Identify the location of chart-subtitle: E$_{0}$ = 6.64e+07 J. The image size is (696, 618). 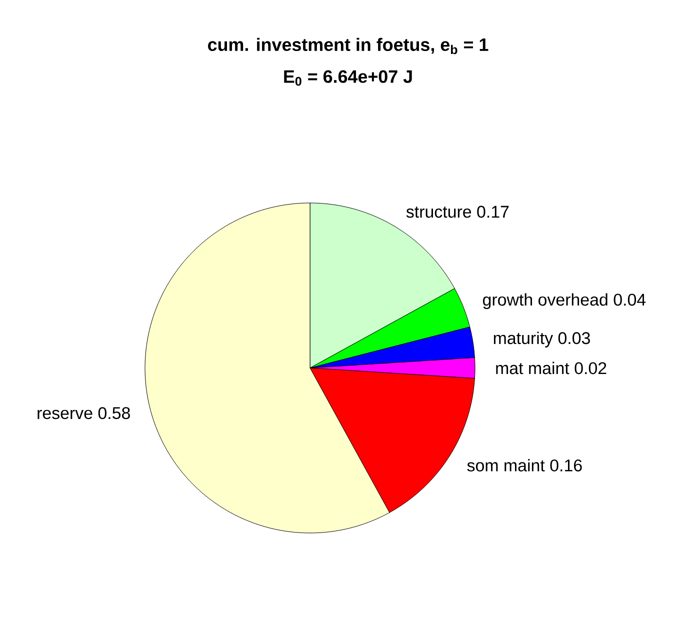
(348, 78).